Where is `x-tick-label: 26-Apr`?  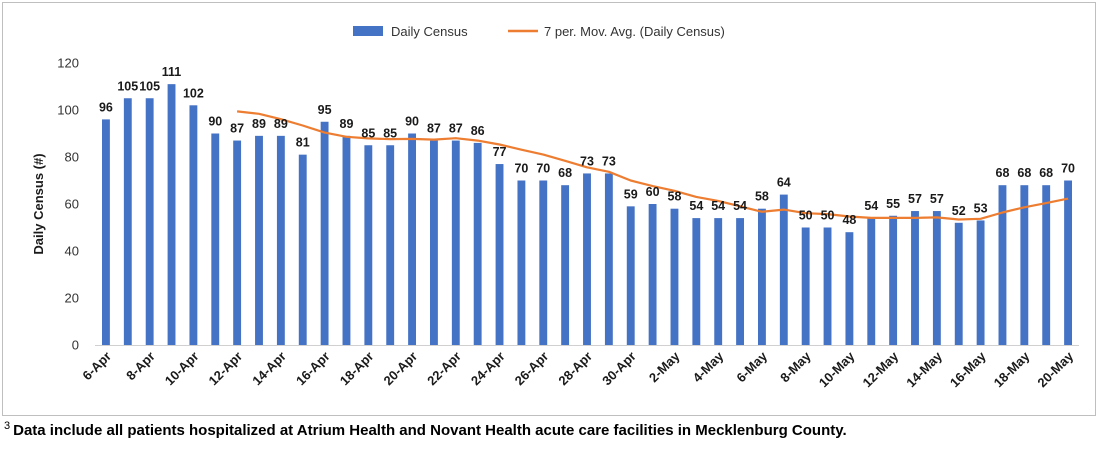 x-tick-label: 26-Apr is located at coordinates (532, 369).